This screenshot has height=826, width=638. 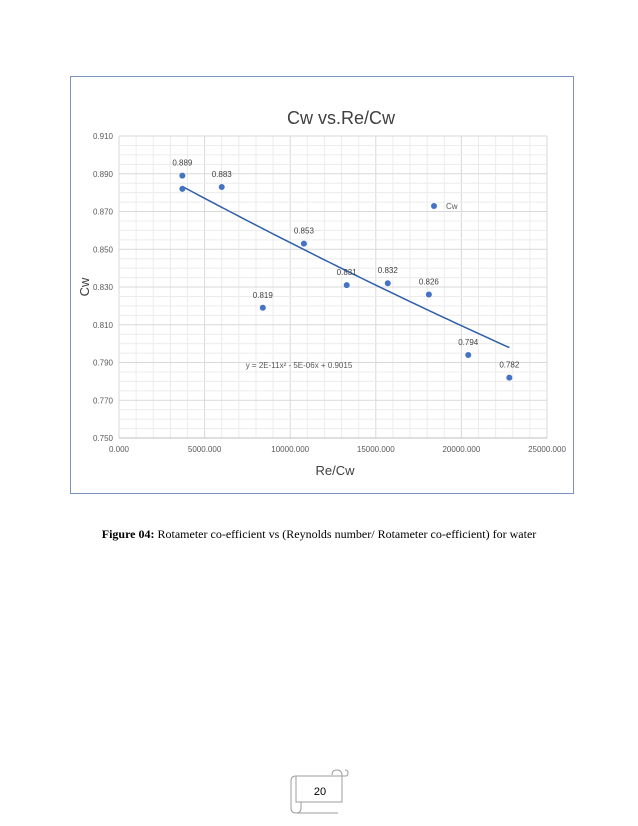 I want to click on data-label: 0.826, so click(x=429, y=282).